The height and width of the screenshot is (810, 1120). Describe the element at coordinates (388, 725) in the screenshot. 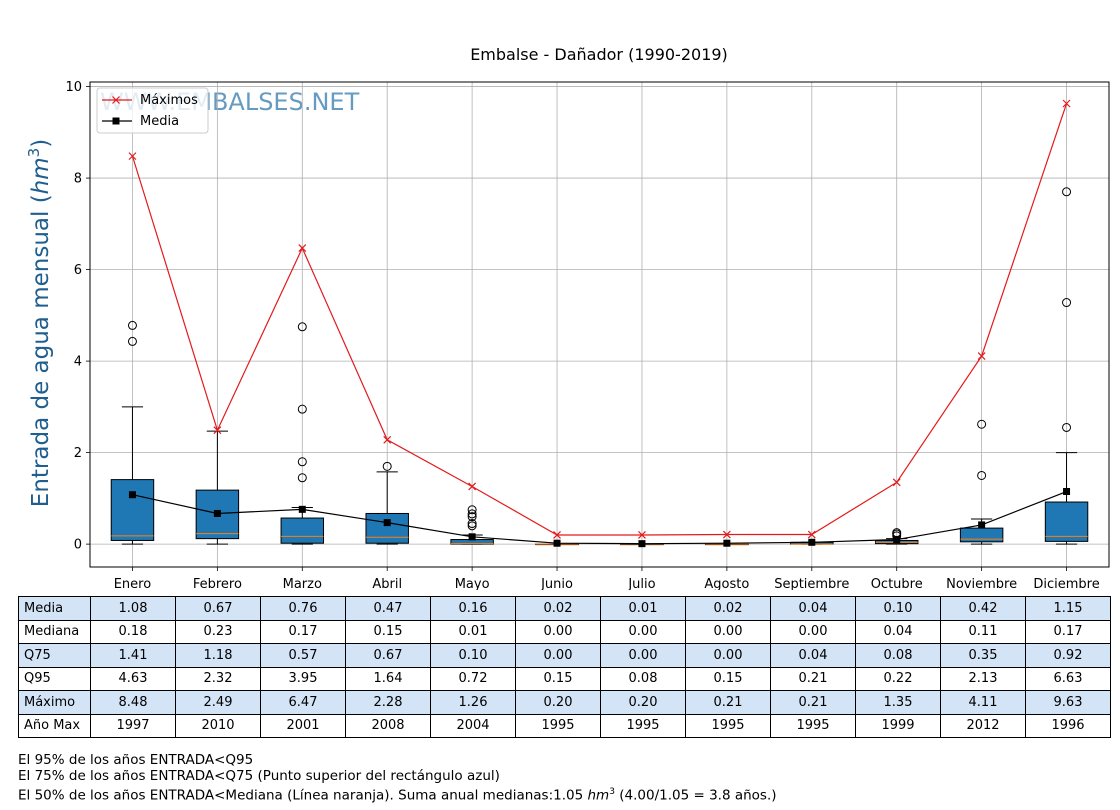

I see `table-cell: 2008` at that location.